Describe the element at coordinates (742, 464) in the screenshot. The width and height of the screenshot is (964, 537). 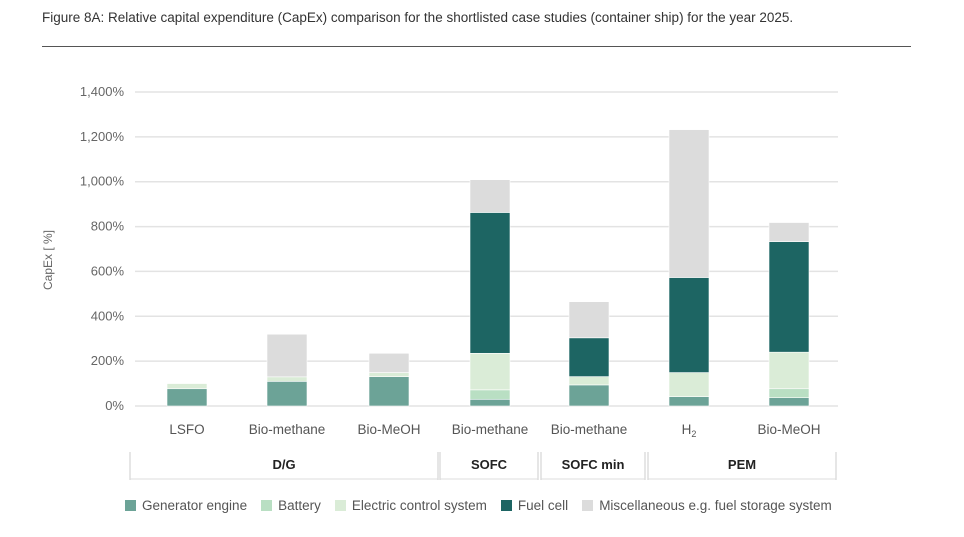
I see `group-label: PEM` at that location.